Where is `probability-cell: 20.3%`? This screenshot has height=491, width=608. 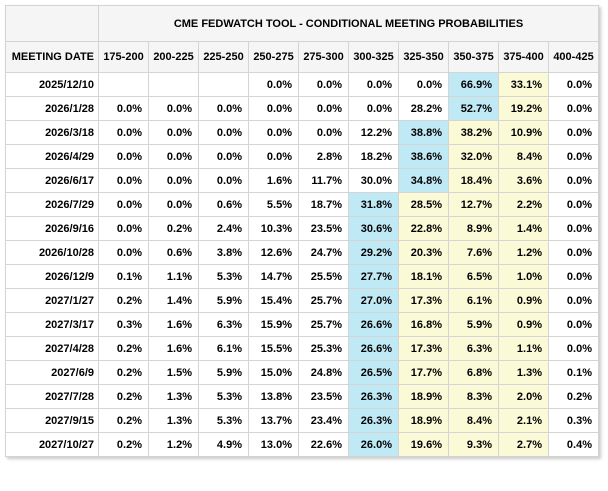 probability-cell: 20.3% is located at coordinates (423, 252).